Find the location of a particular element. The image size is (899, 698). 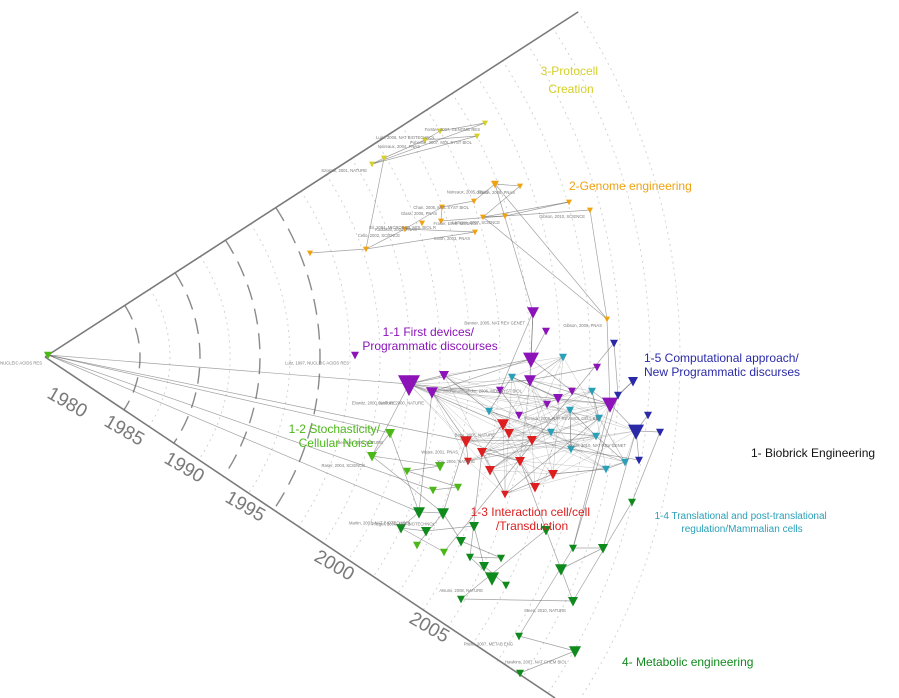

publication-label: Pfleger, 2006, NAT BIOTECHNOL is located at coordinates (404, 524).